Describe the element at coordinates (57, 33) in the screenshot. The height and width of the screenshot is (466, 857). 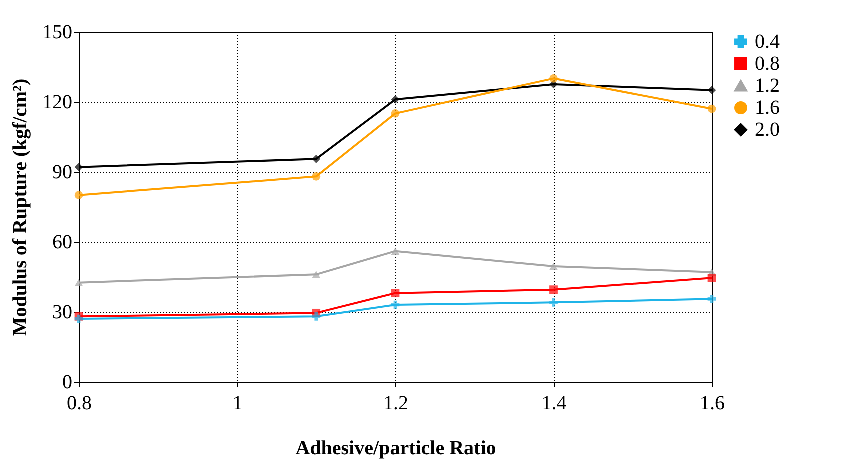
I see `y-tick-label: 150` at that location.